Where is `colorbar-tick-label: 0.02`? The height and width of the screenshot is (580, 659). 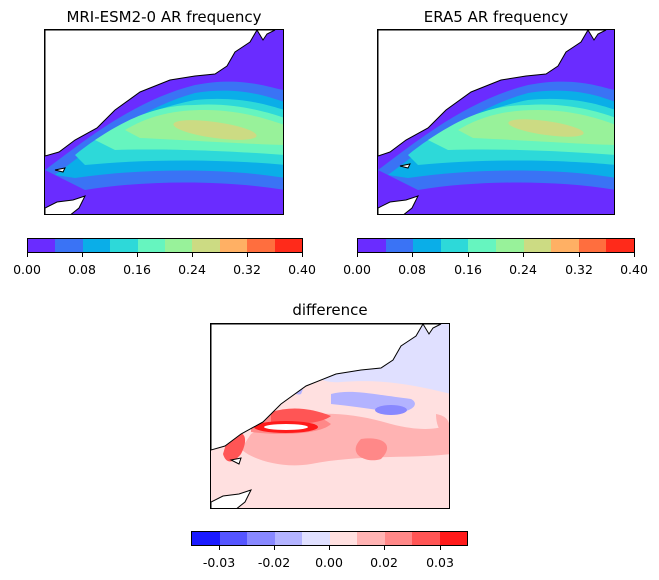
colorbar-tick-label: 0.02 is located at coordinates (384, 562).